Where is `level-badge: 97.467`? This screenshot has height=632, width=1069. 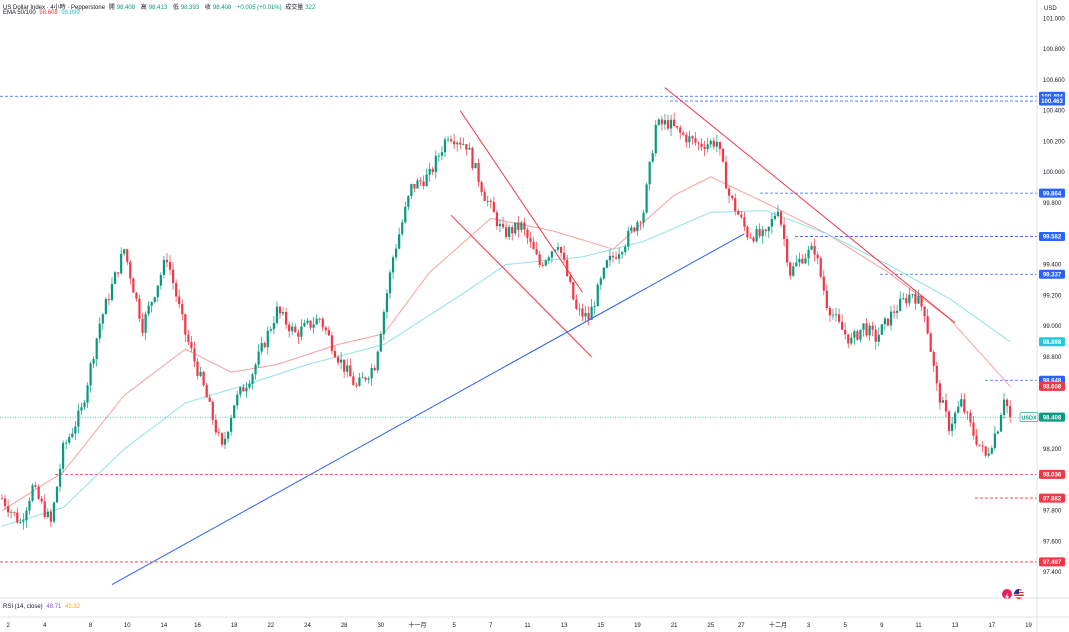
level-badge: 97.467 is located at coordinates (1052, 563).